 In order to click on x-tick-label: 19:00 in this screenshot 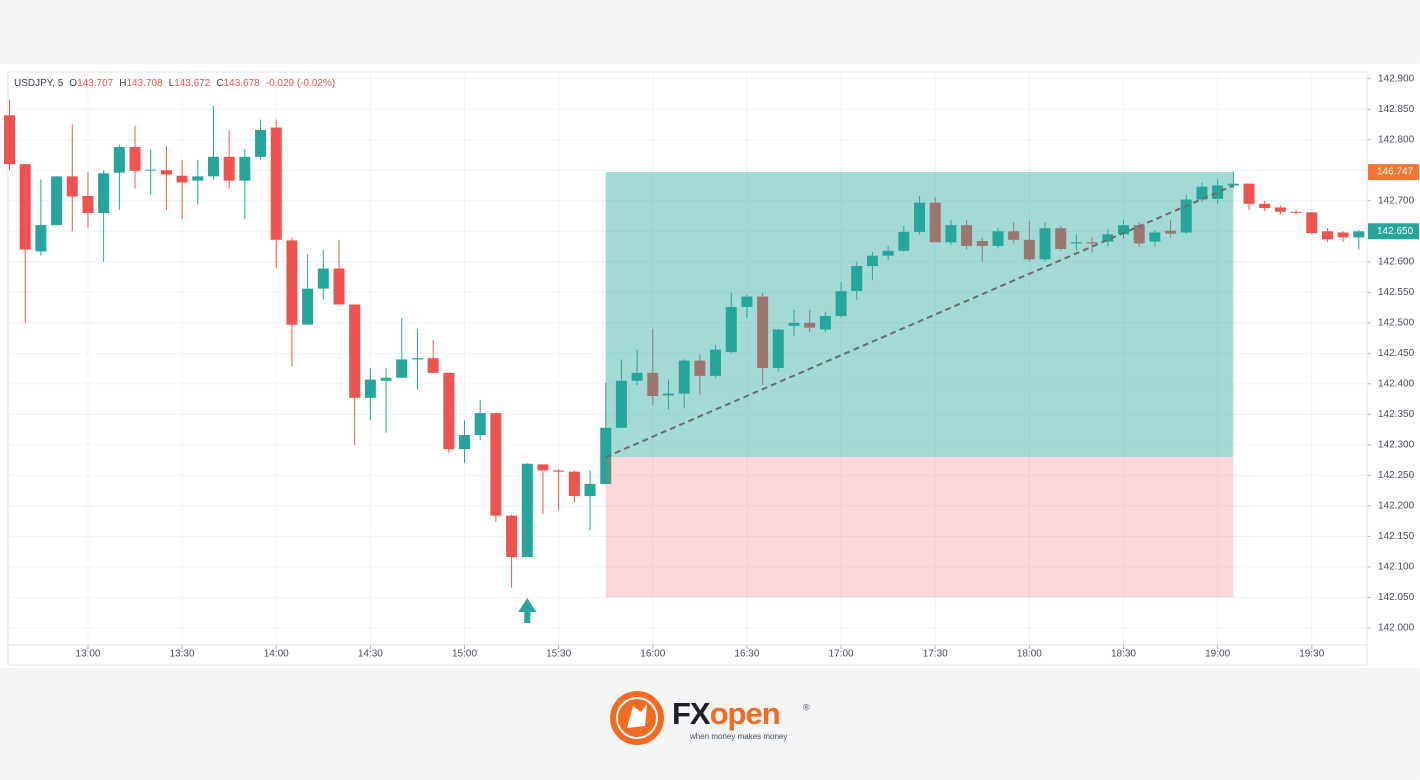, I will do `click(1217, 654)`.